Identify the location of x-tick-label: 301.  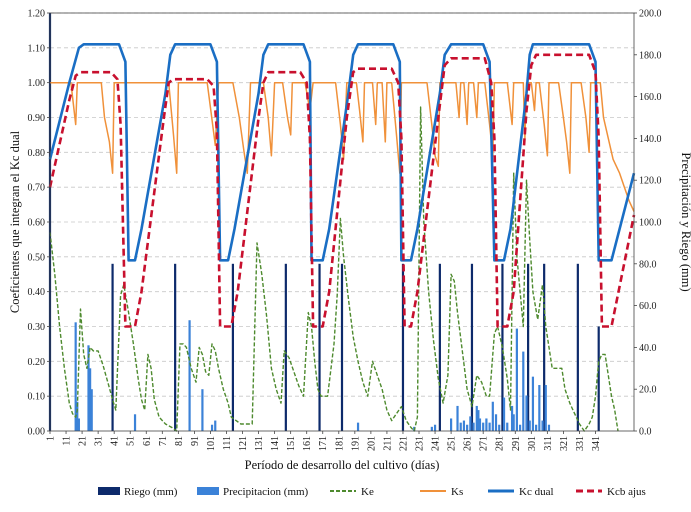
(532, 443).